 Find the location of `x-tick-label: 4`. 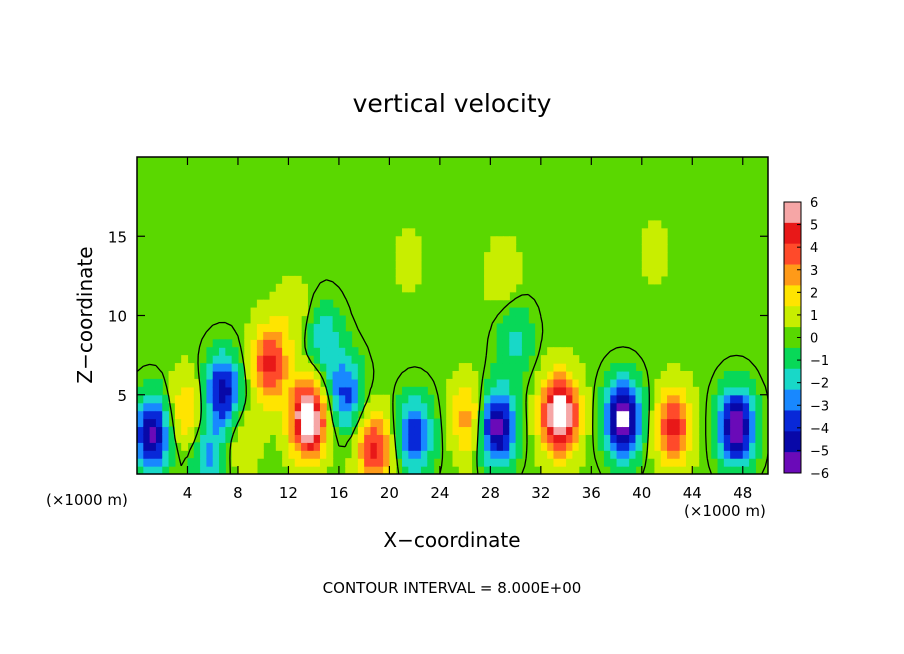

x-tick-label: 4 is located at coordinates (188, 493).